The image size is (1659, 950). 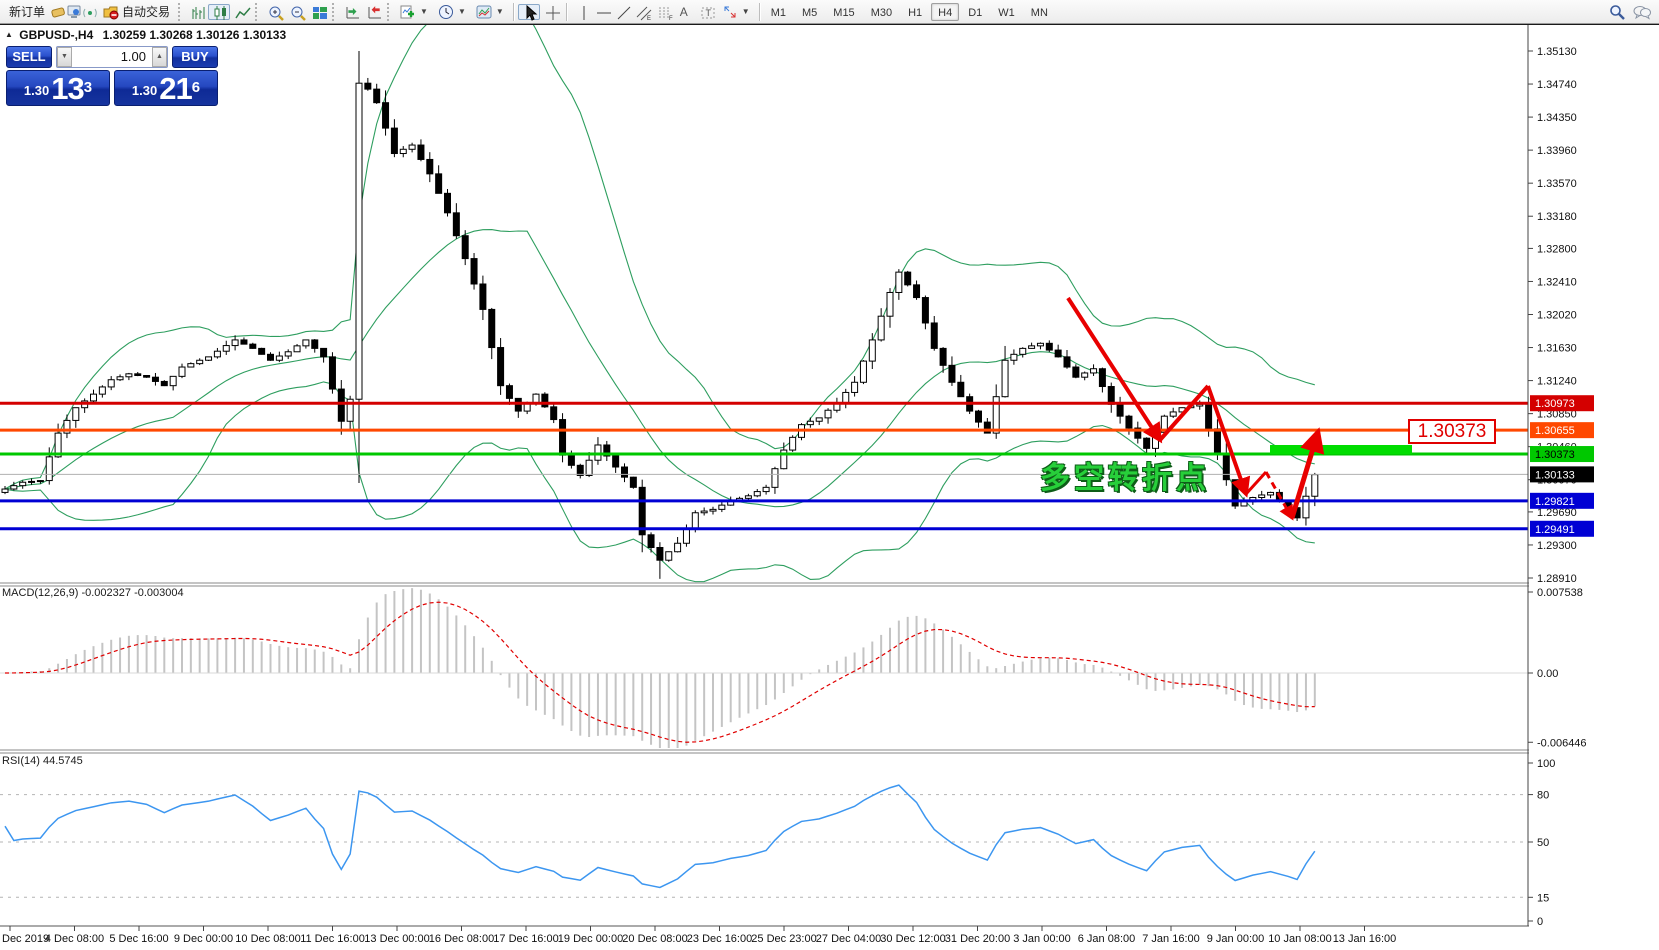 I want to click on svg-text: 17 Dec 16:00, so click(x=525, y=939).